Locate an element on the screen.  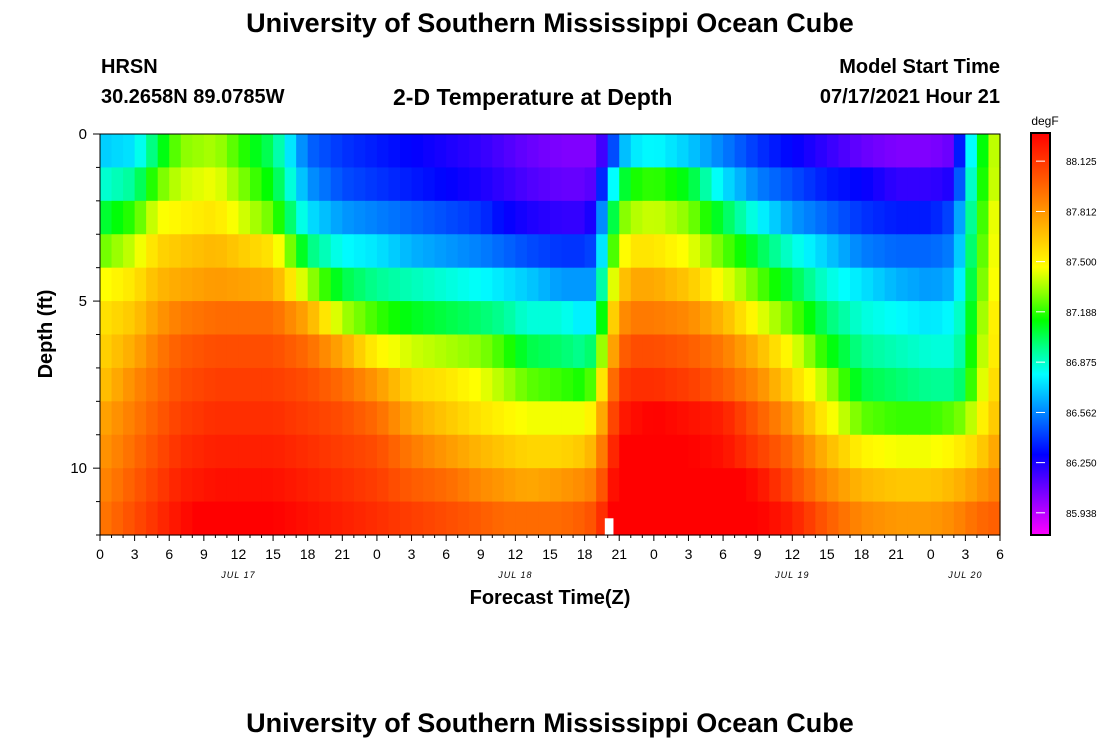
x-axis-label: Forecast Time(Z) is located at coordinates (550, 598).